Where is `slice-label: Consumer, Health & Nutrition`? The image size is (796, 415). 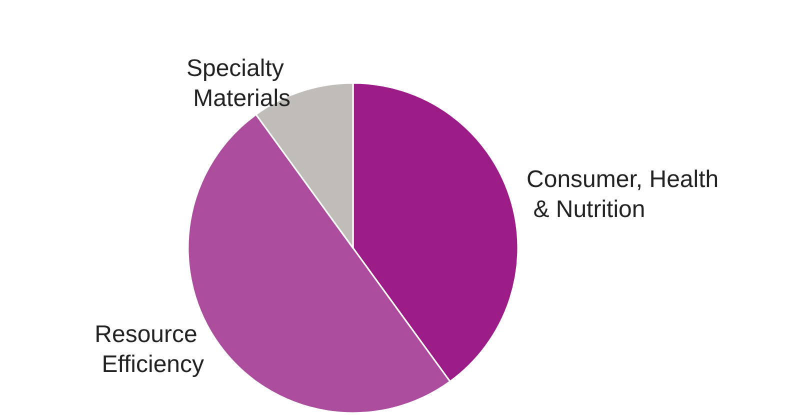 slice-label: Consumer, Health & Nutrition is located at coordinates (622, 195).